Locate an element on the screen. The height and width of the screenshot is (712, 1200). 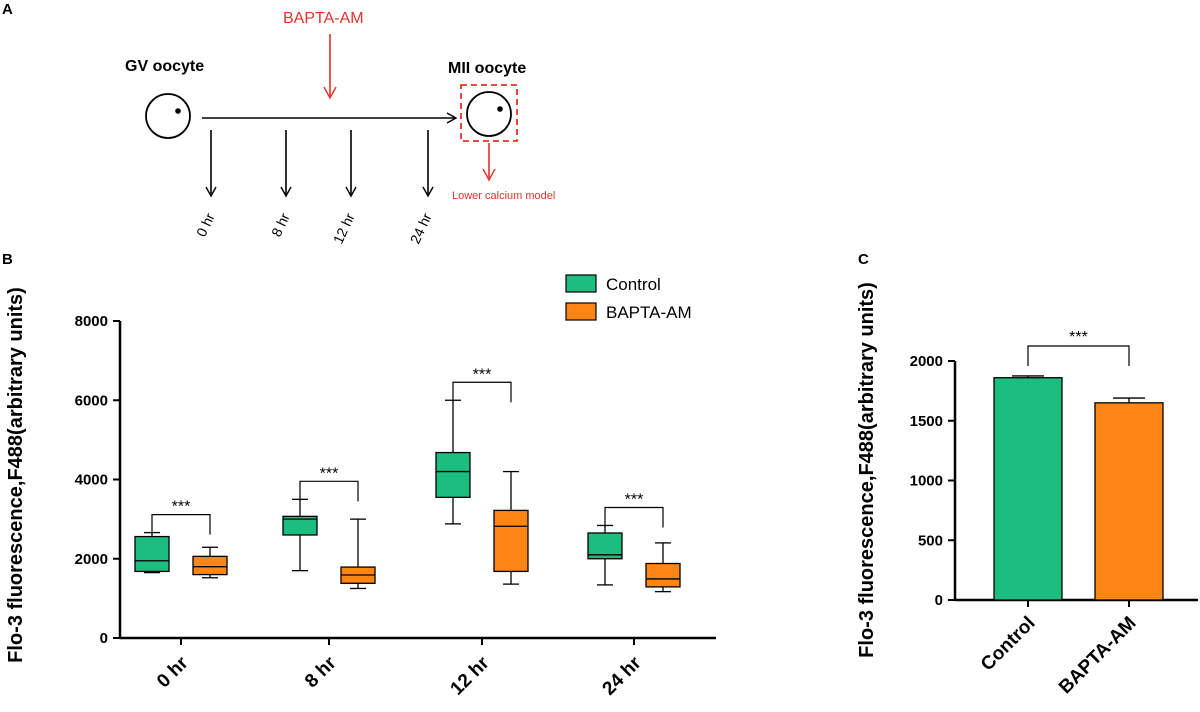
legend: Control BAPTA-AM is located at coordinates (628, 298).